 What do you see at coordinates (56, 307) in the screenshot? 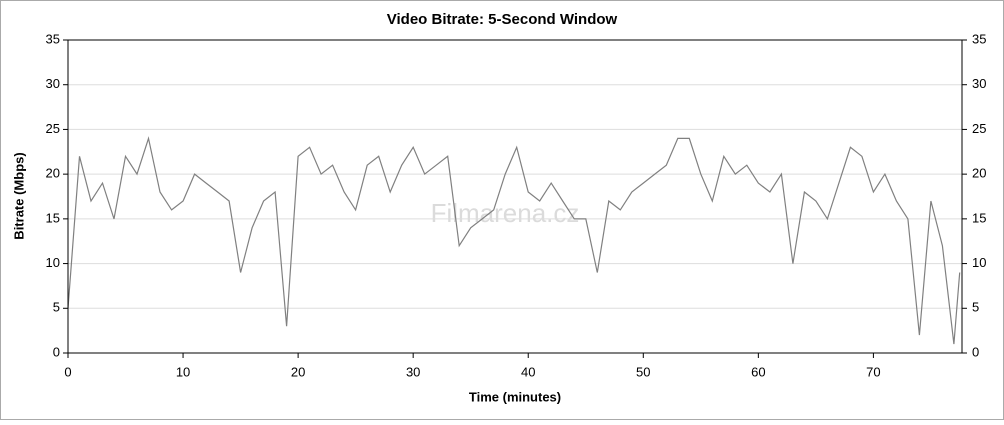
I see `y-tick-label: 5` at bounding box center [56, 307].